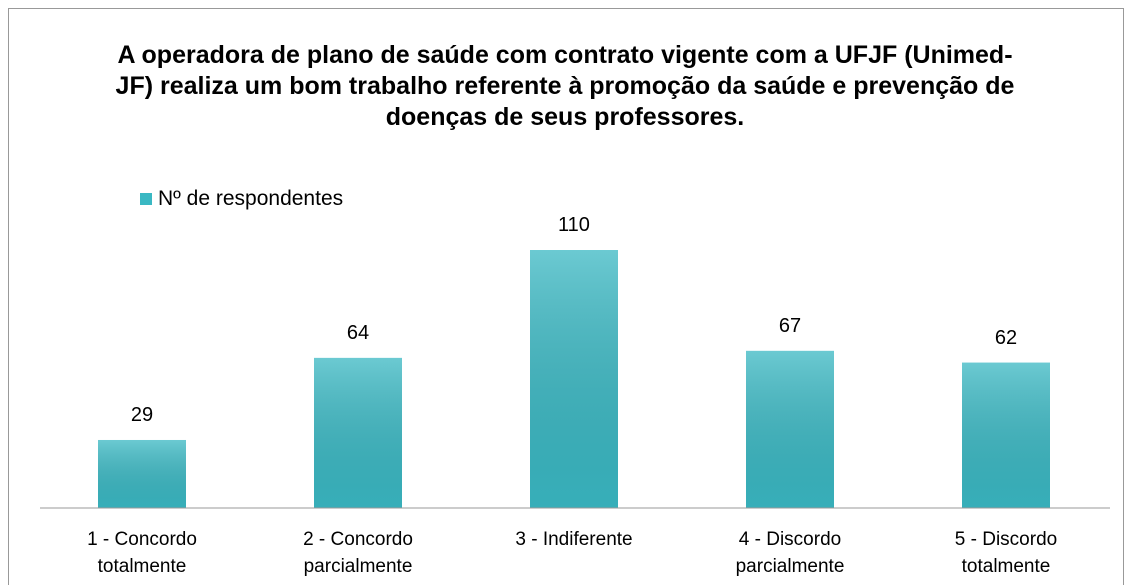 Image resolution: width=1130 pixels, height=585 pixels. I want to click on x-tick-label: 2 - Concordo parcialmente, so click(358, 553).